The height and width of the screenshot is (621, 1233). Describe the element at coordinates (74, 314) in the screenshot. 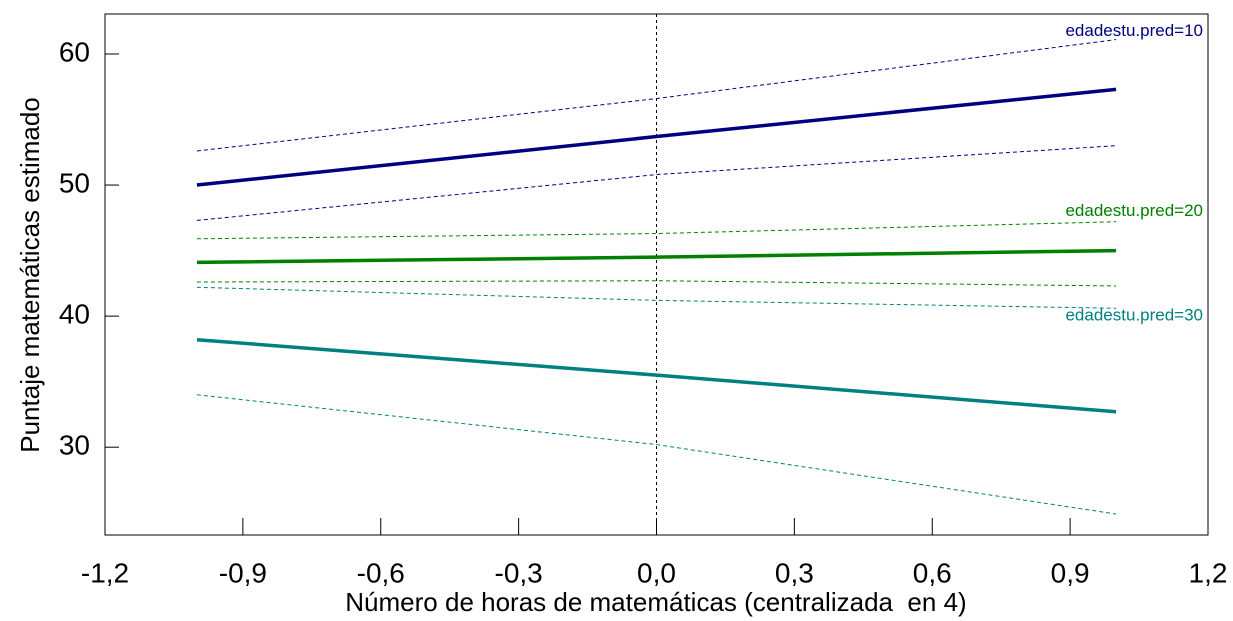

I see `y-tick-label: 40` at that location.